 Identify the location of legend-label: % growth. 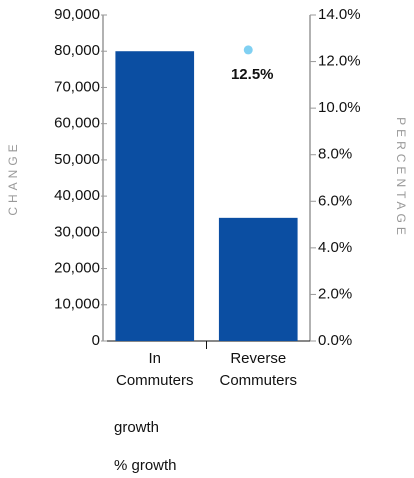
(145, 465).